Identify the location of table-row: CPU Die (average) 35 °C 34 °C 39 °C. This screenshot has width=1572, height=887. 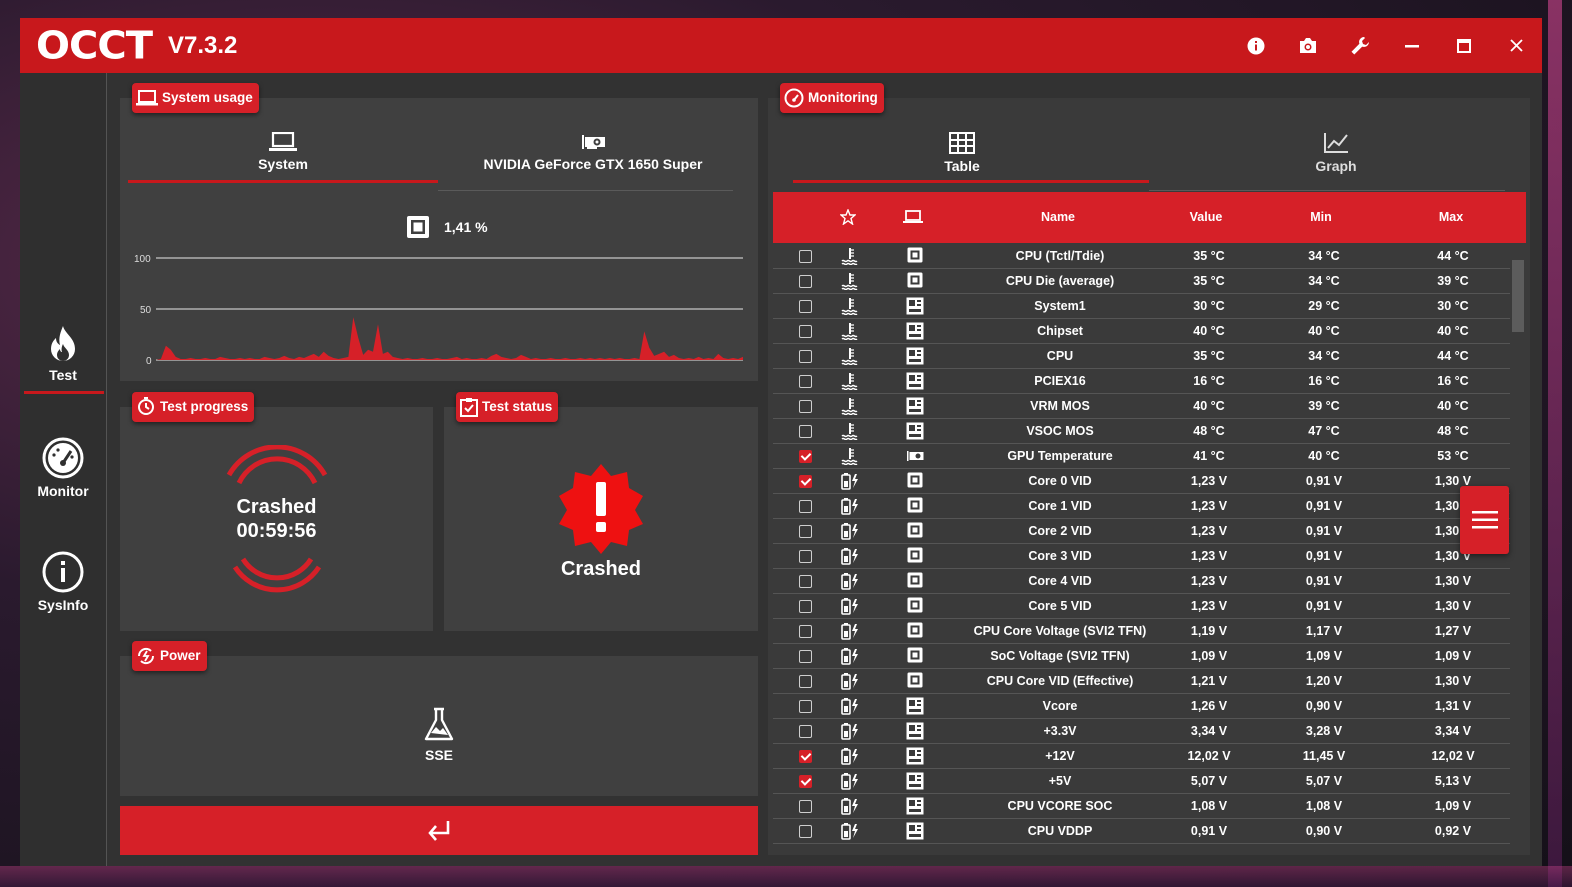
(1141, 281).